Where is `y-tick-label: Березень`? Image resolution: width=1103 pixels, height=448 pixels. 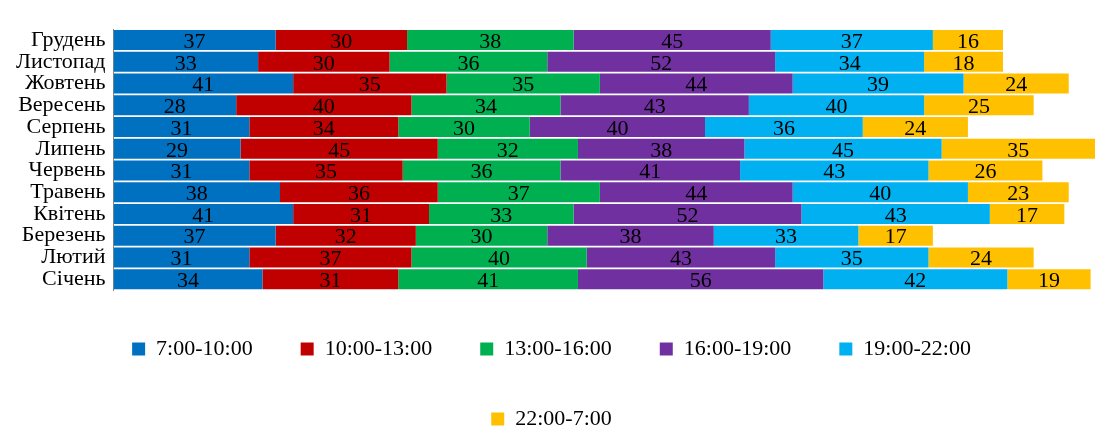
y-tick-label: Березень is located at coordinates (63, 234).